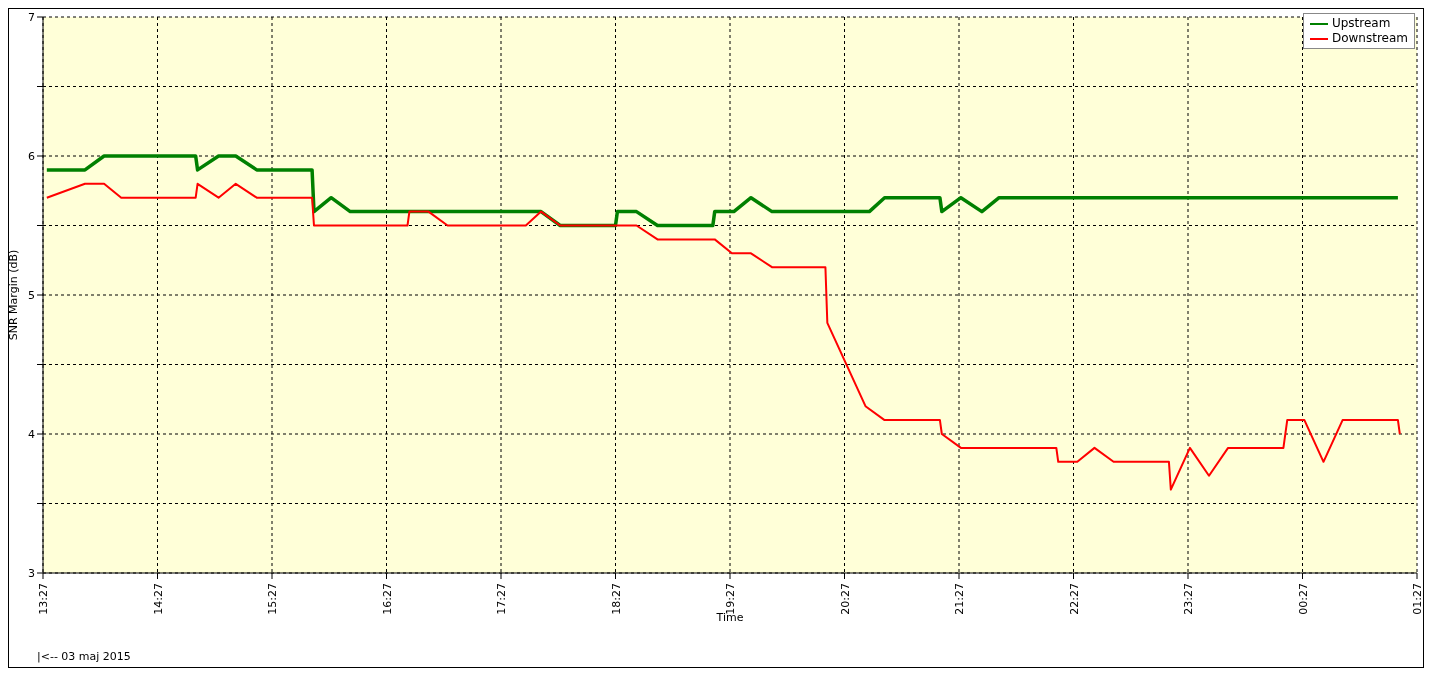 The height and width of the screenshot is (676, 1432). I want to click on y-tick-label: 6, so click(31, 156).